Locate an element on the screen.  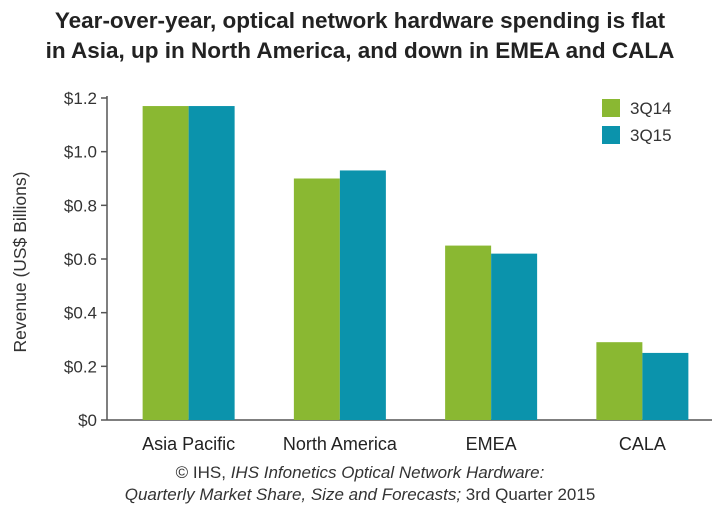
bar-3q14-cala is located at coordinates (619, 381).